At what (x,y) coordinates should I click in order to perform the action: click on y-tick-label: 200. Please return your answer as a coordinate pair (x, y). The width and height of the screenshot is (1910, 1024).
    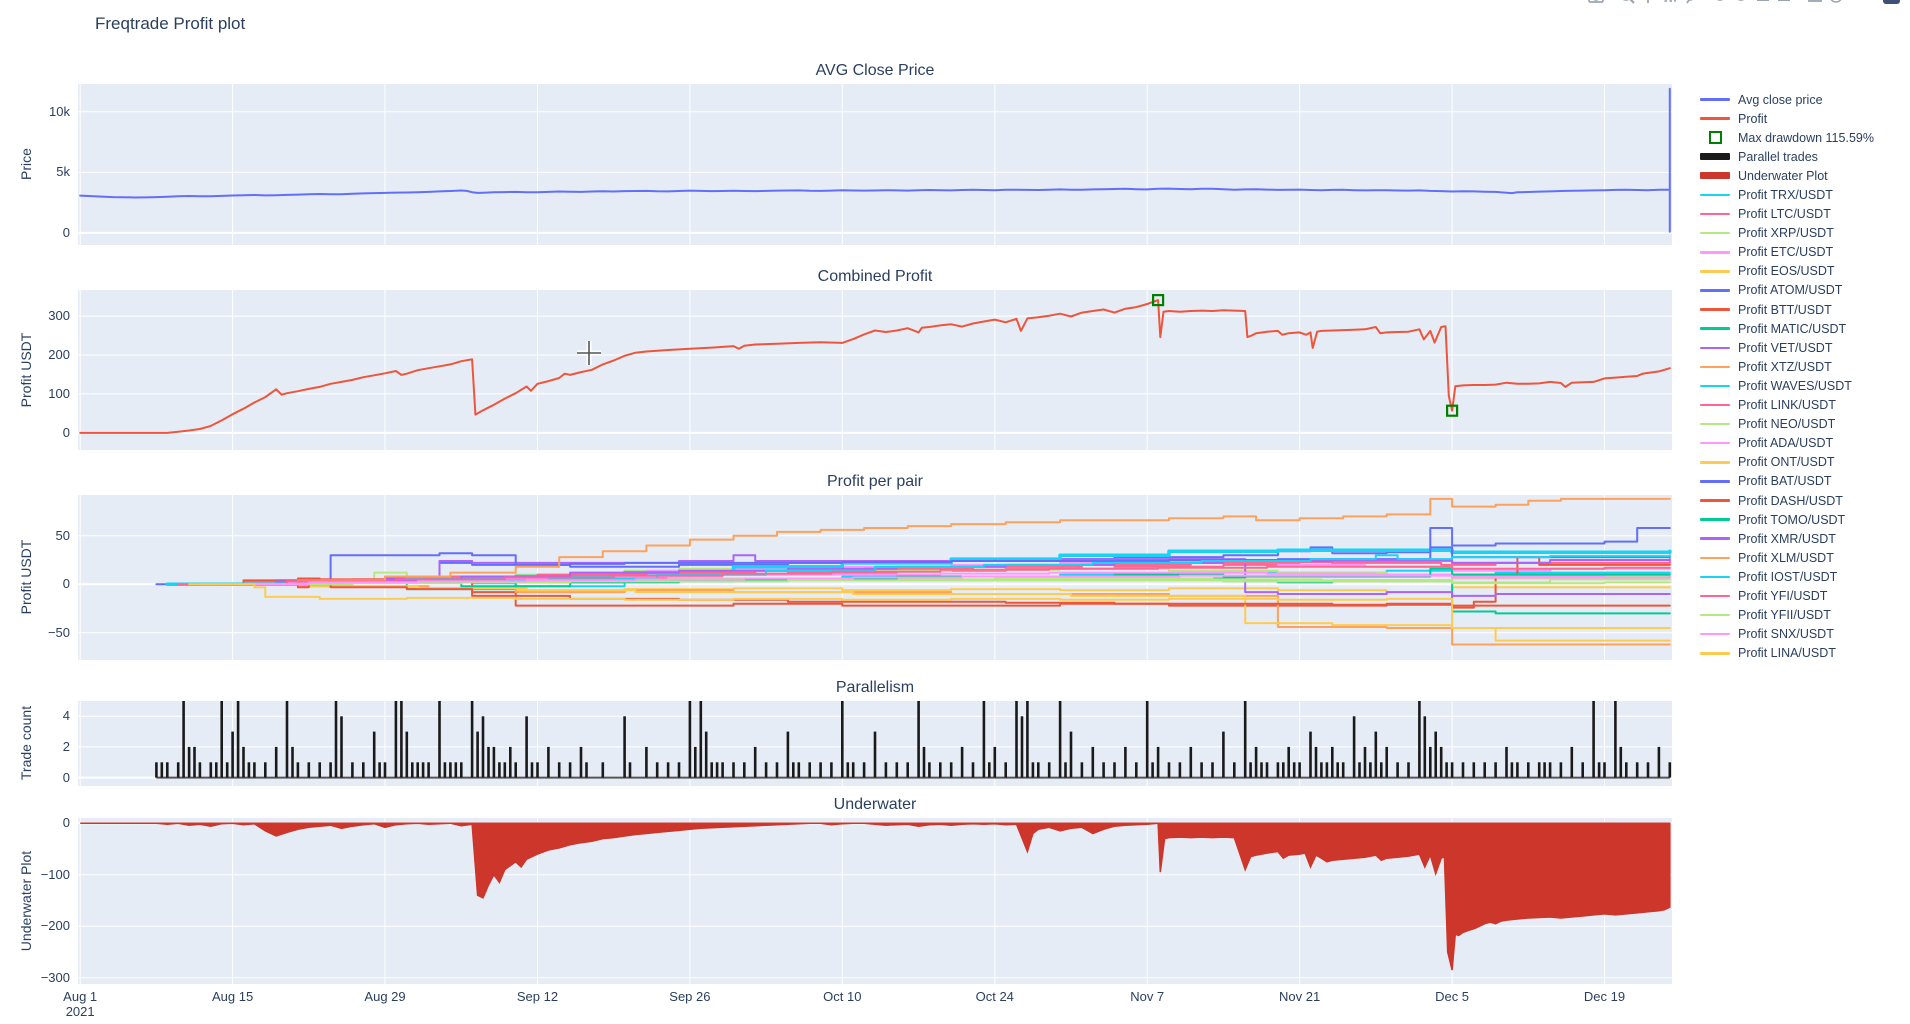
    Looking at the image, I should click on (59, 354).